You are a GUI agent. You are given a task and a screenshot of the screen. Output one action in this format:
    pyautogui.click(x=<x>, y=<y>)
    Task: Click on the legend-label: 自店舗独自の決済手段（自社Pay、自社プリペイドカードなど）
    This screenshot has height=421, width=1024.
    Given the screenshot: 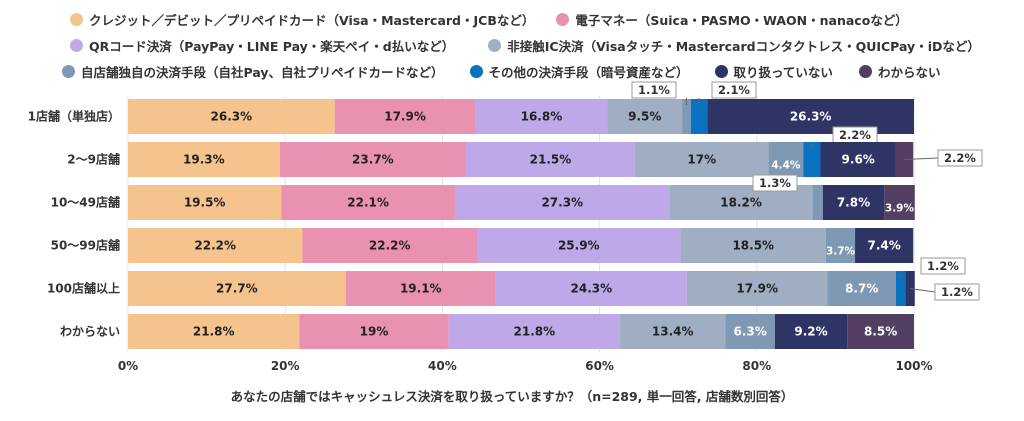 What is the action you would take?
    pyautogui.click(x=262, y=72)
    